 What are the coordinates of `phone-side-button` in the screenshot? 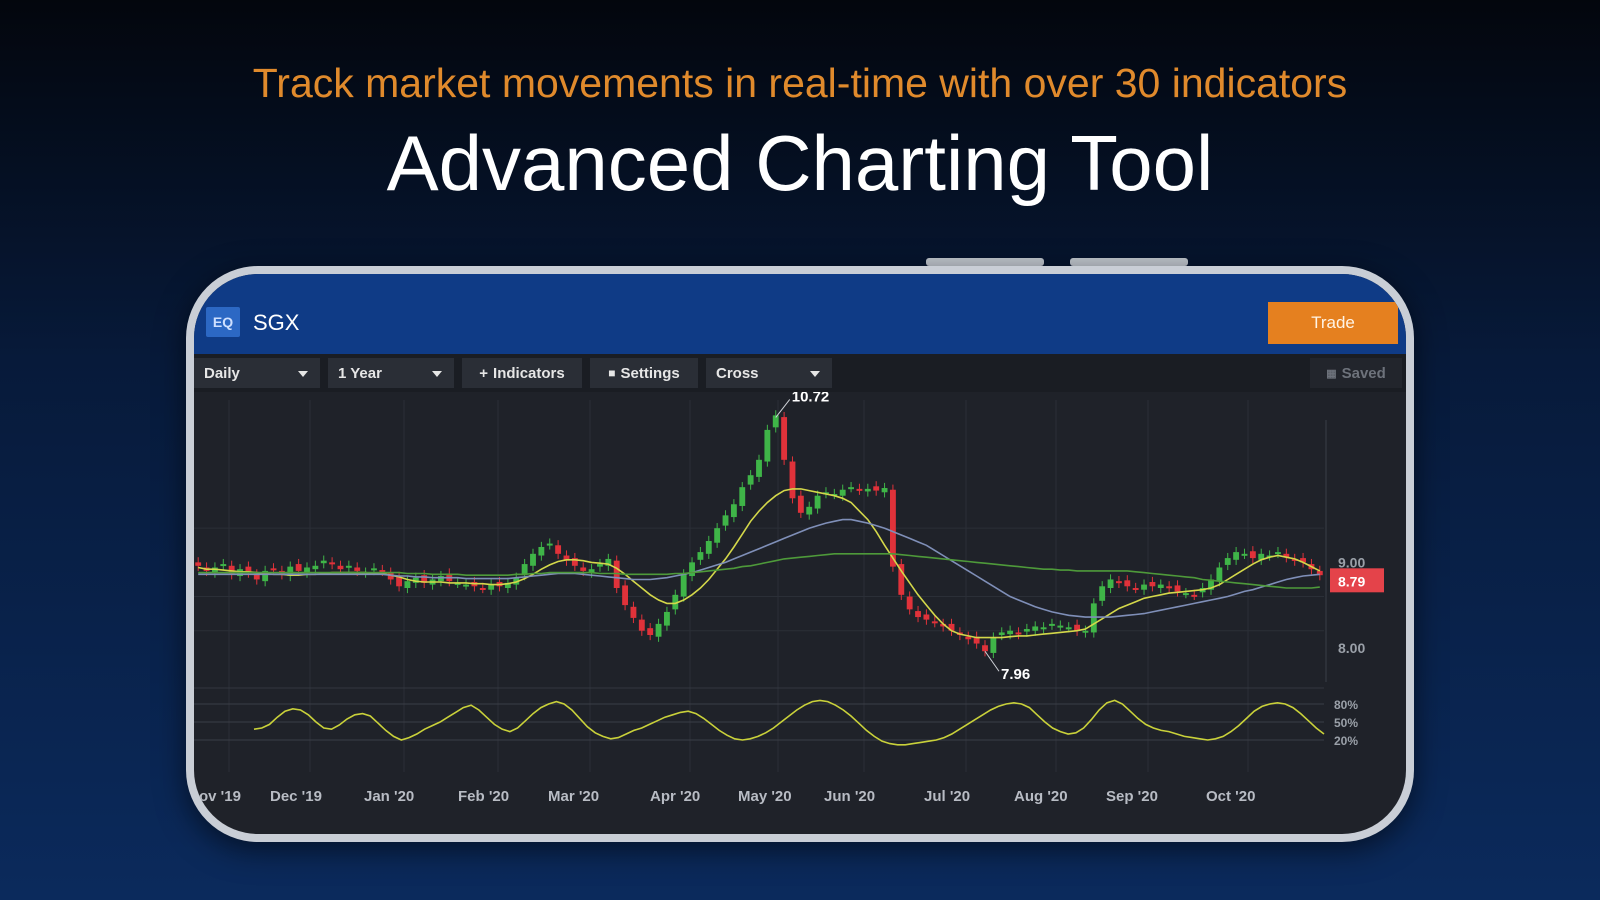 It's located at (985, 262).